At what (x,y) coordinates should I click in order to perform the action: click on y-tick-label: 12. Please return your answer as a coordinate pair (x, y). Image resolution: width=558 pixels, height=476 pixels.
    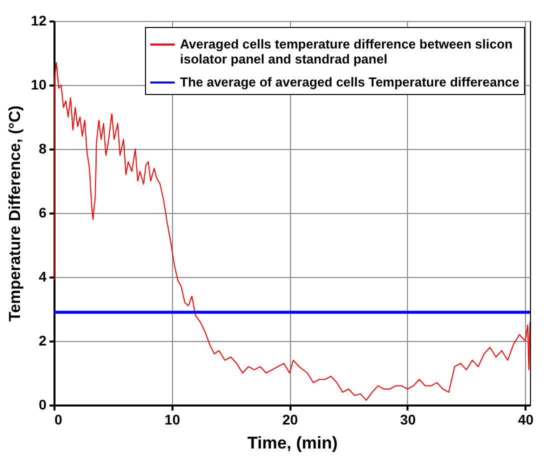
    Looking at the image, I should click on (38, 20).